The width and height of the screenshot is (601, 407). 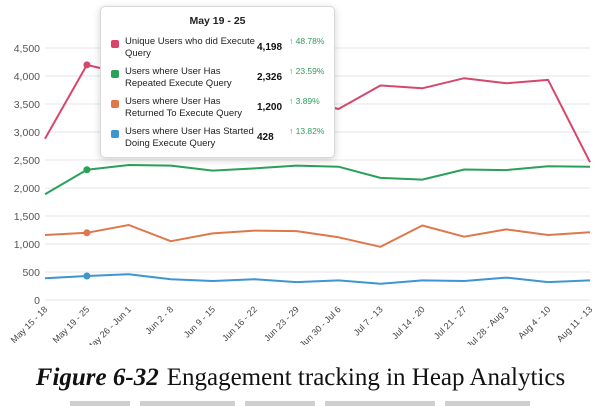 What do you see at coordinates (29, 324) in the screenshot?
I see `x-tick-label: May 15 - 18` at bounding box center [29, 324].